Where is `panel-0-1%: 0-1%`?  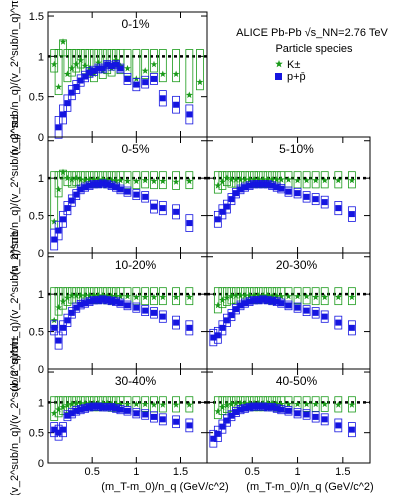 panel-0-1%: 0-1% is located at coordinates (127, 75).